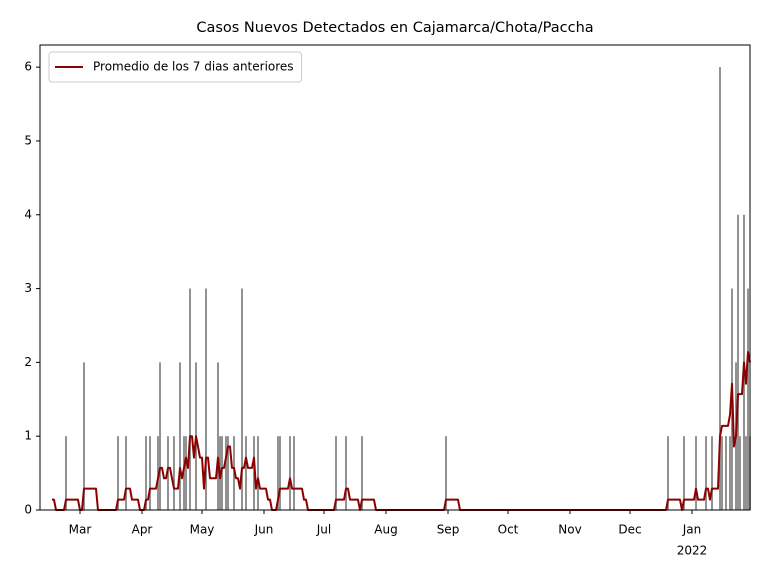  I want to click on x-tick-label: Jul, so click(323, 530).